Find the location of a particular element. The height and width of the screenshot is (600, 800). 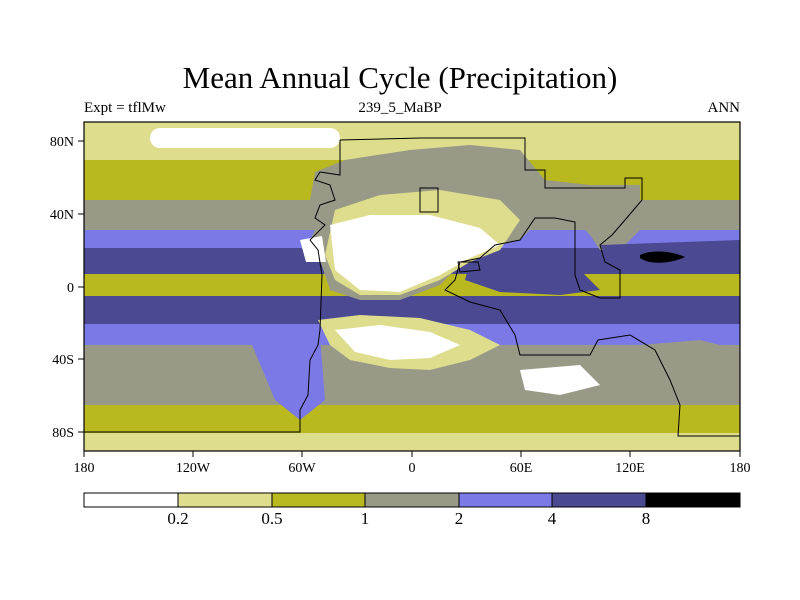

east-ocean-wet is located at coordinates (670, 251).